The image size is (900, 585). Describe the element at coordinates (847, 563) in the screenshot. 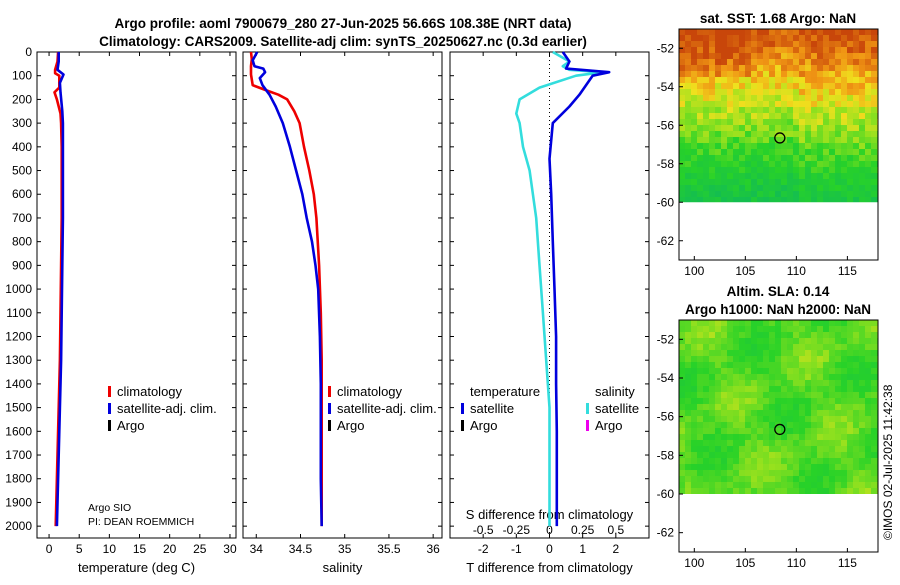

I see `map-lon-label: 115` at that location.